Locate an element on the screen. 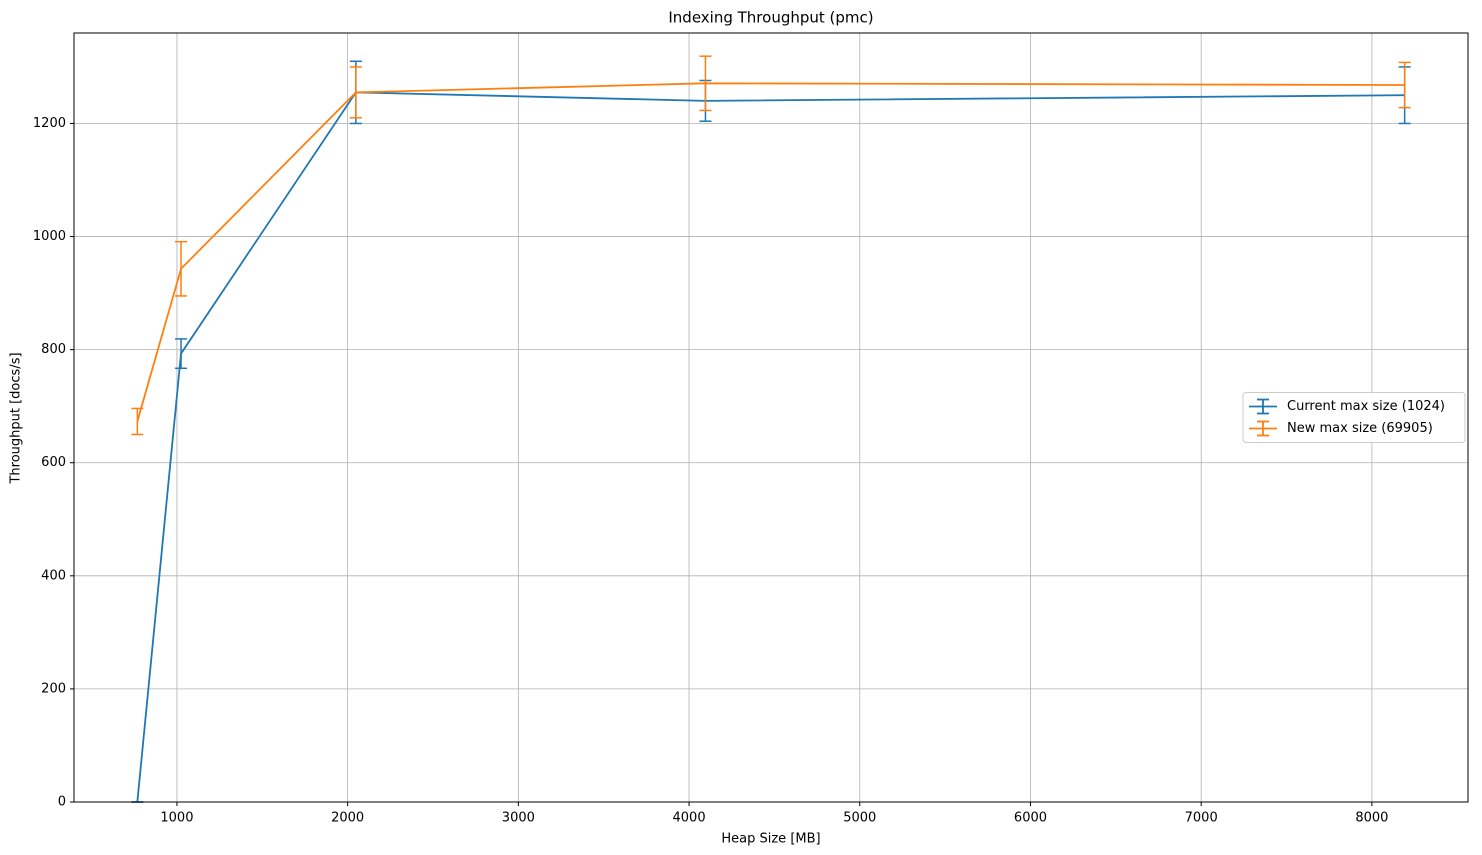  x-tick-label: 5000 is located at coordinates (859, 818).